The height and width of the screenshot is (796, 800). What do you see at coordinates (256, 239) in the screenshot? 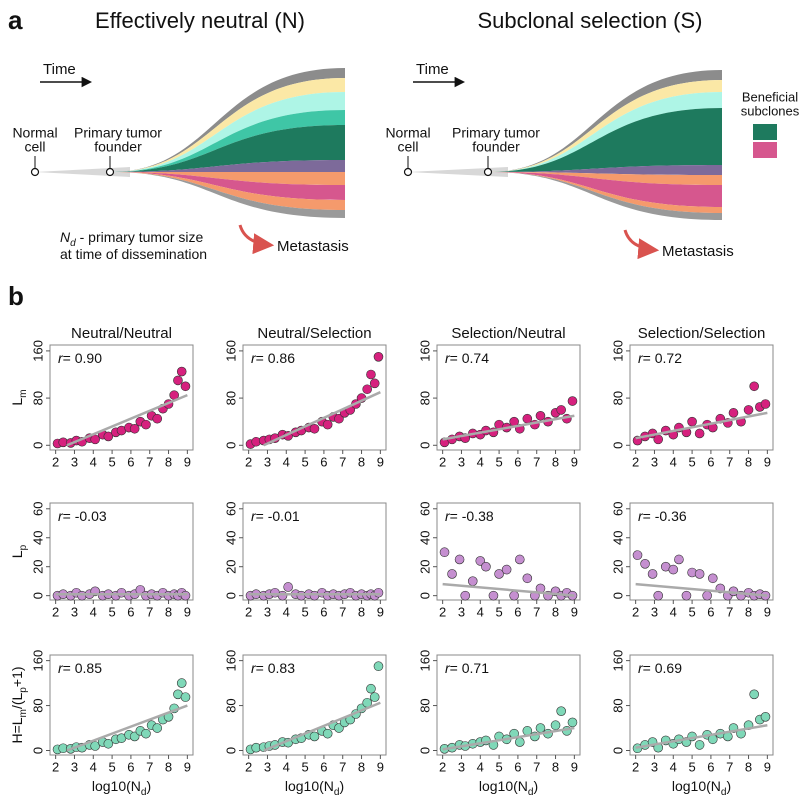
I see `metastasis-arrow` at bounding box center [256, 239].